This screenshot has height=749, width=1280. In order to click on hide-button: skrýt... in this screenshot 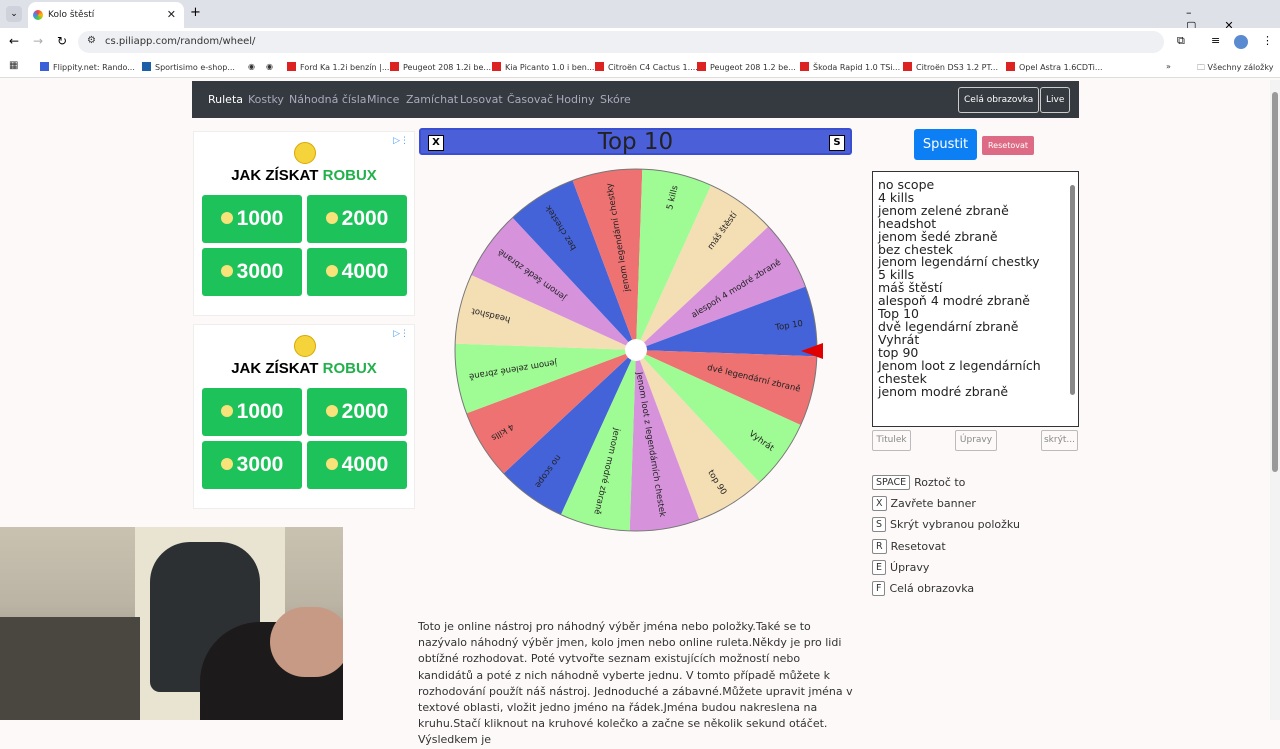, I will do `click(1059, 440)`.